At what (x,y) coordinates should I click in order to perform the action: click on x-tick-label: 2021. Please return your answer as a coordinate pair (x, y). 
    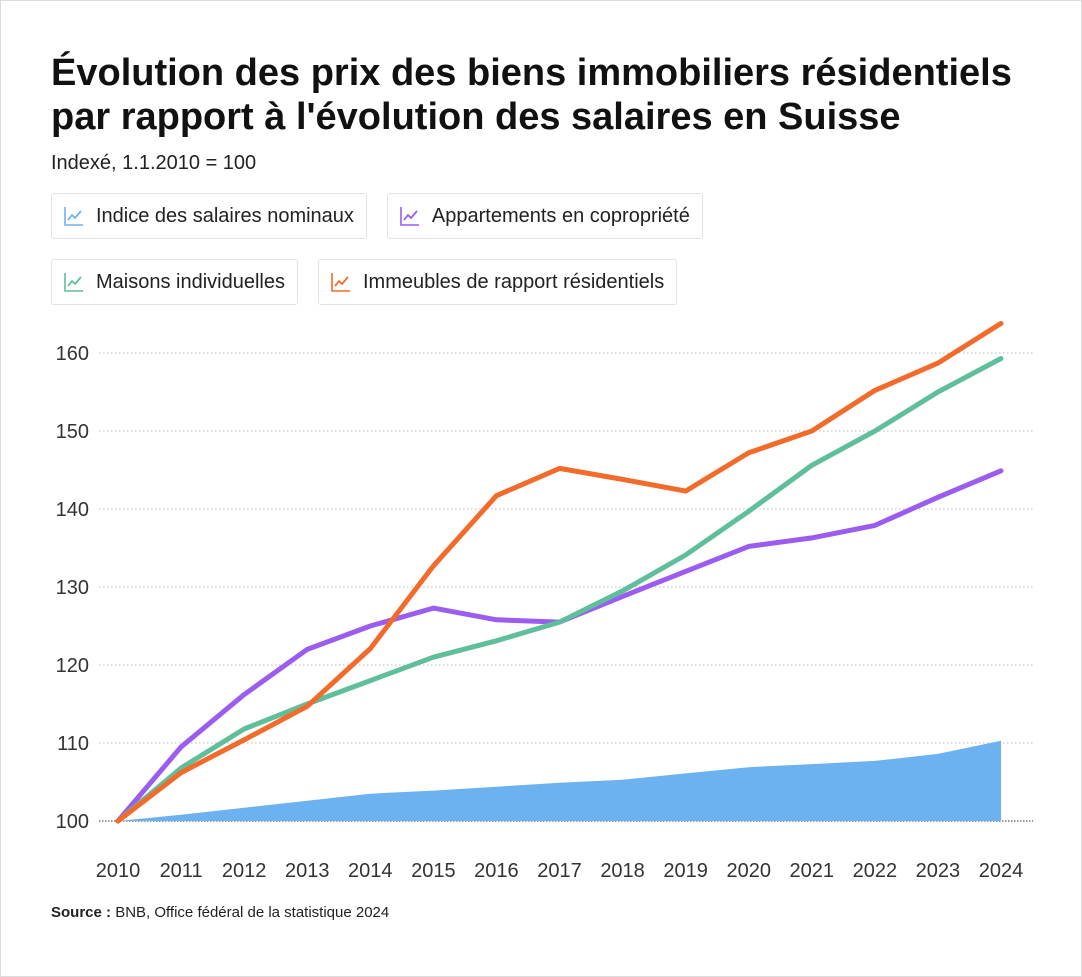
    Looking at the image, I should click on (812, 871).